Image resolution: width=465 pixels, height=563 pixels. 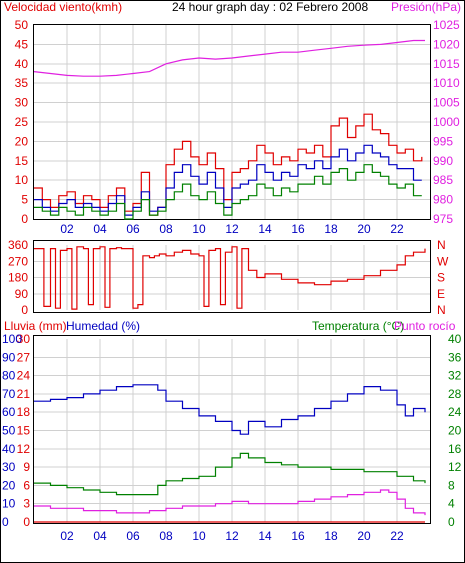 I want to click on tick-label: 21, so click(x=24, y=394).